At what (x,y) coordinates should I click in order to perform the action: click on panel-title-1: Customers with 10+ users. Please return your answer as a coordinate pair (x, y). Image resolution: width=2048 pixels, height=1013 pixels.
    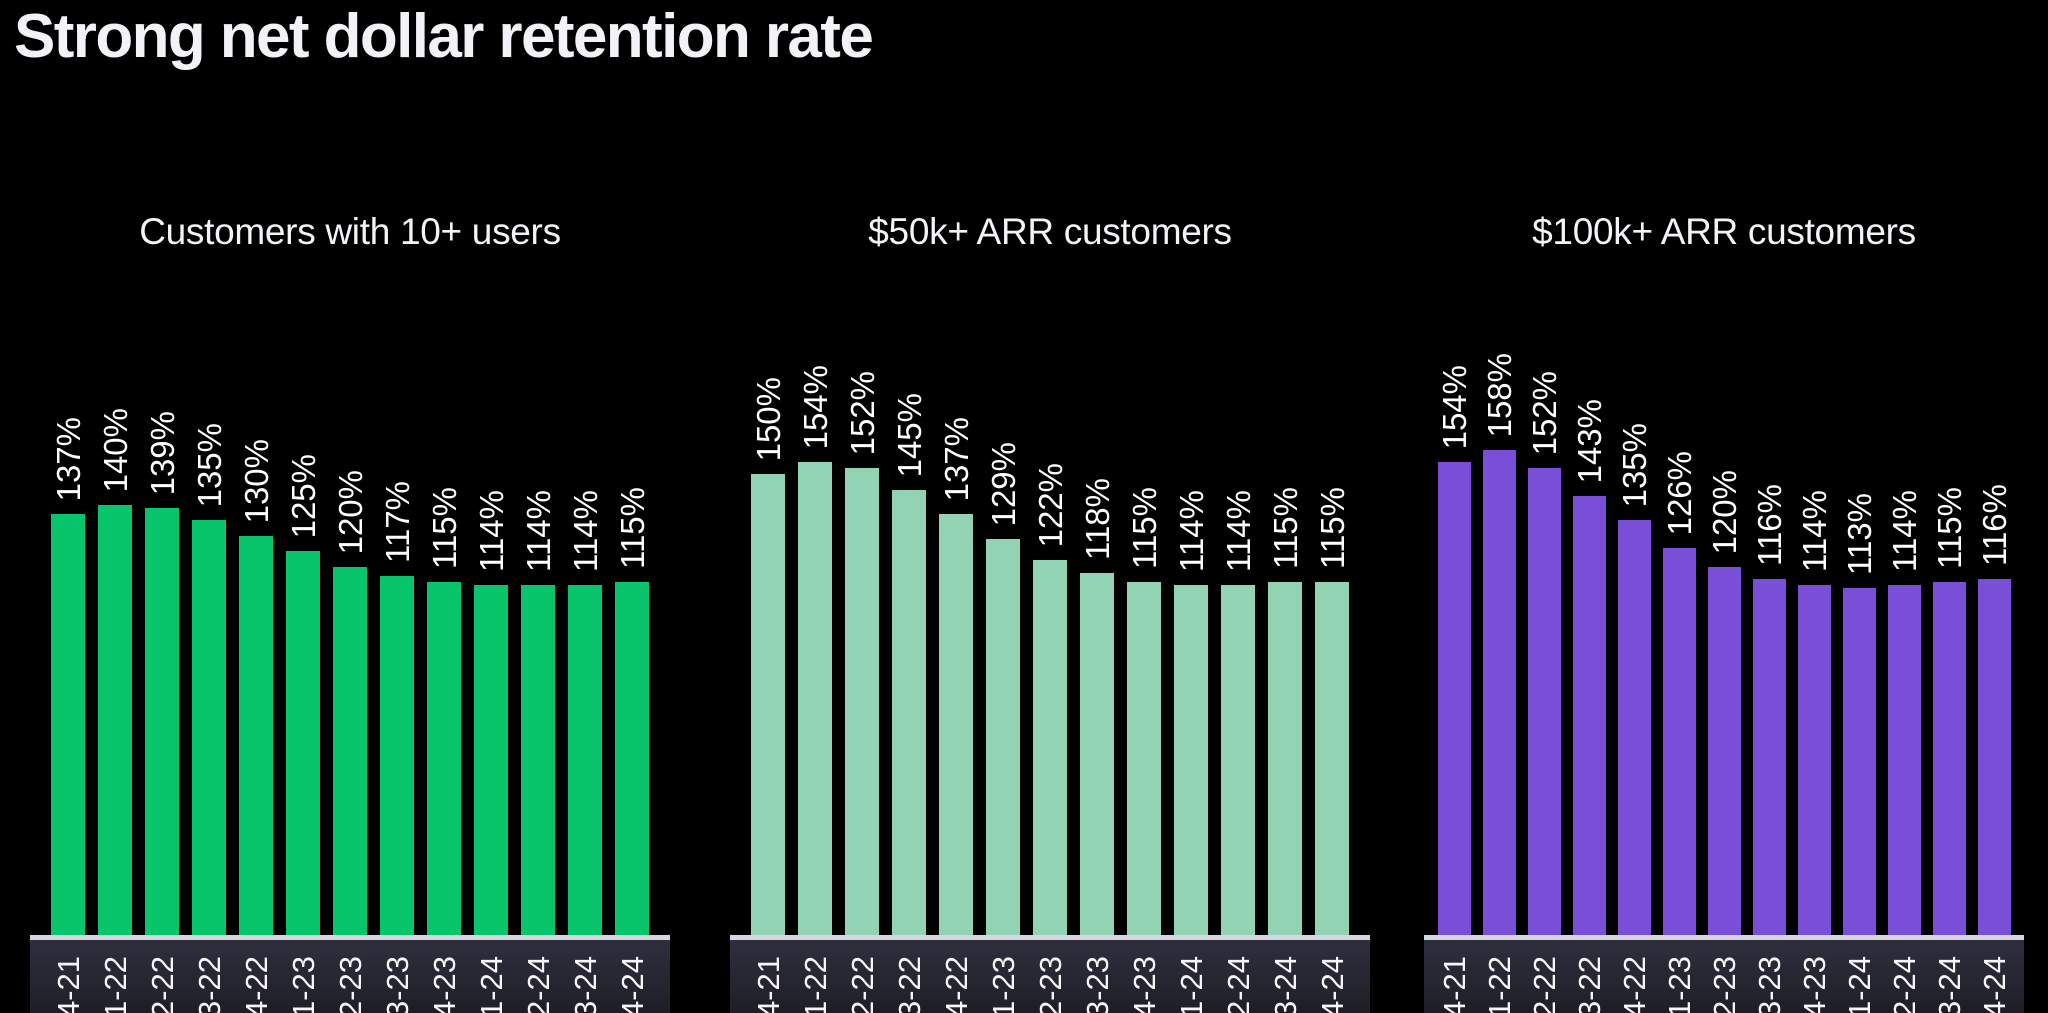
    Looking at the image, I should click on (350, 231).